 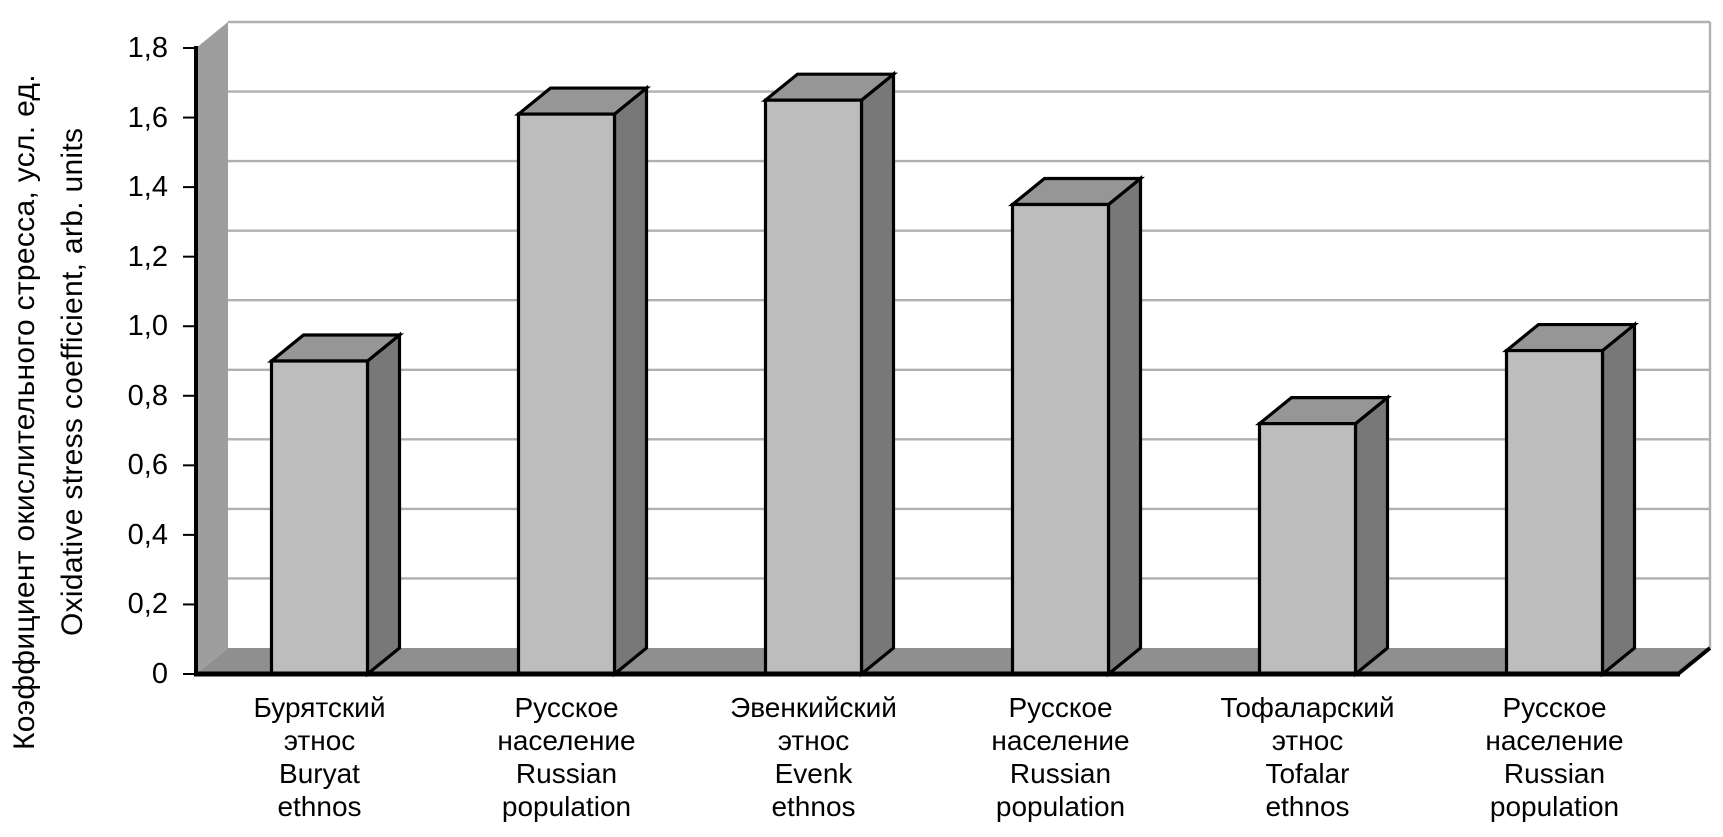 What do you see at coordinates (1308, 757) in the screenshot?
I see `category-label-4: Тофаларский этнос Tofalar ethnos` at bounding box center [1308, 757].